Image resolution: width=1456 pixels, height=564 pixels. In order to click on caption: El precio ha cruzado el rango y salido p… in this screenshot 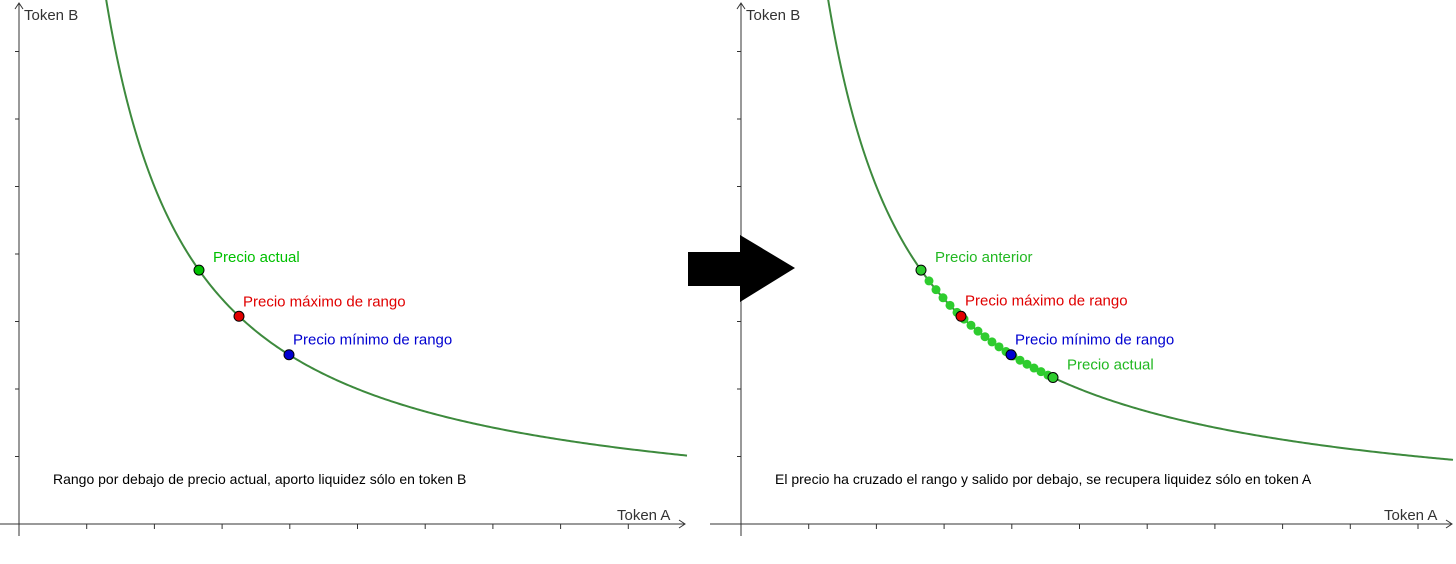, I will do `click(1043, 479)`.